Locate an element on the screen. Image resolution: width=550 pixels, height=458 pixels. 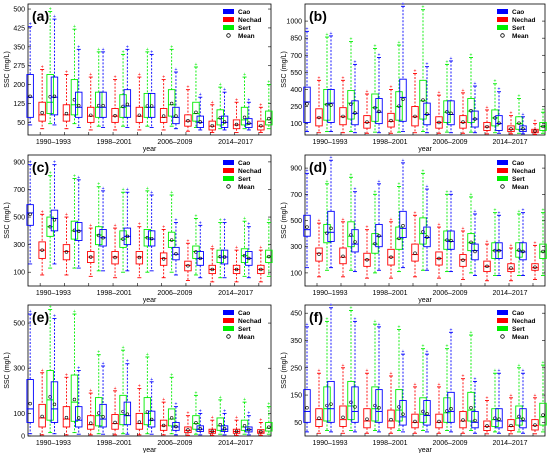
legend-swatch-nechad is located at coordinates (502, 19).